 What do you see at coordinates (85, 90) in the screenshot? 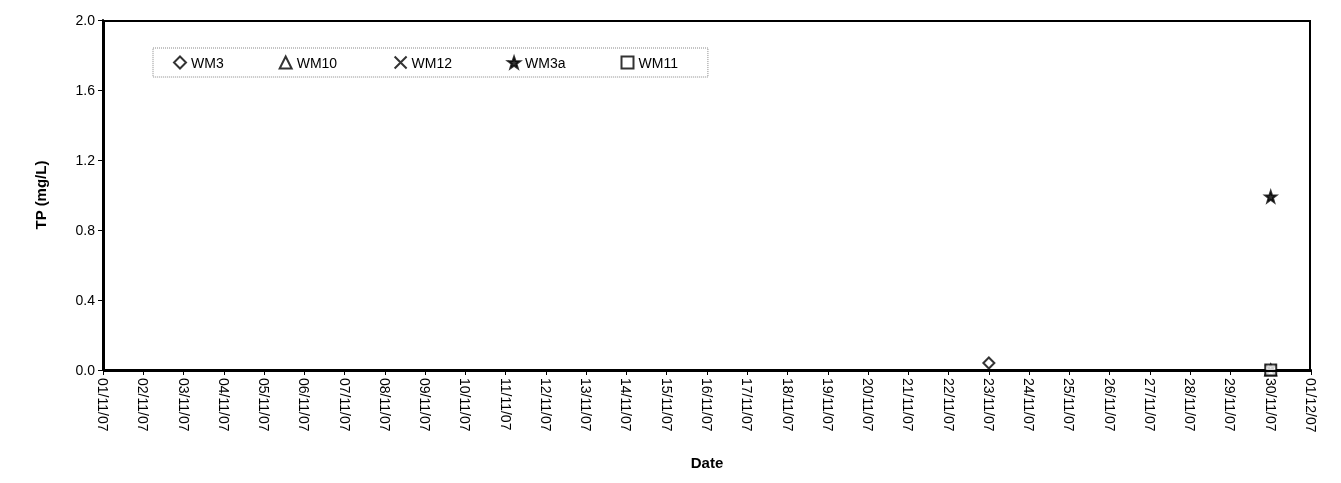
I see `y-tick-label: 1.6` at bounding box center [85, 90].